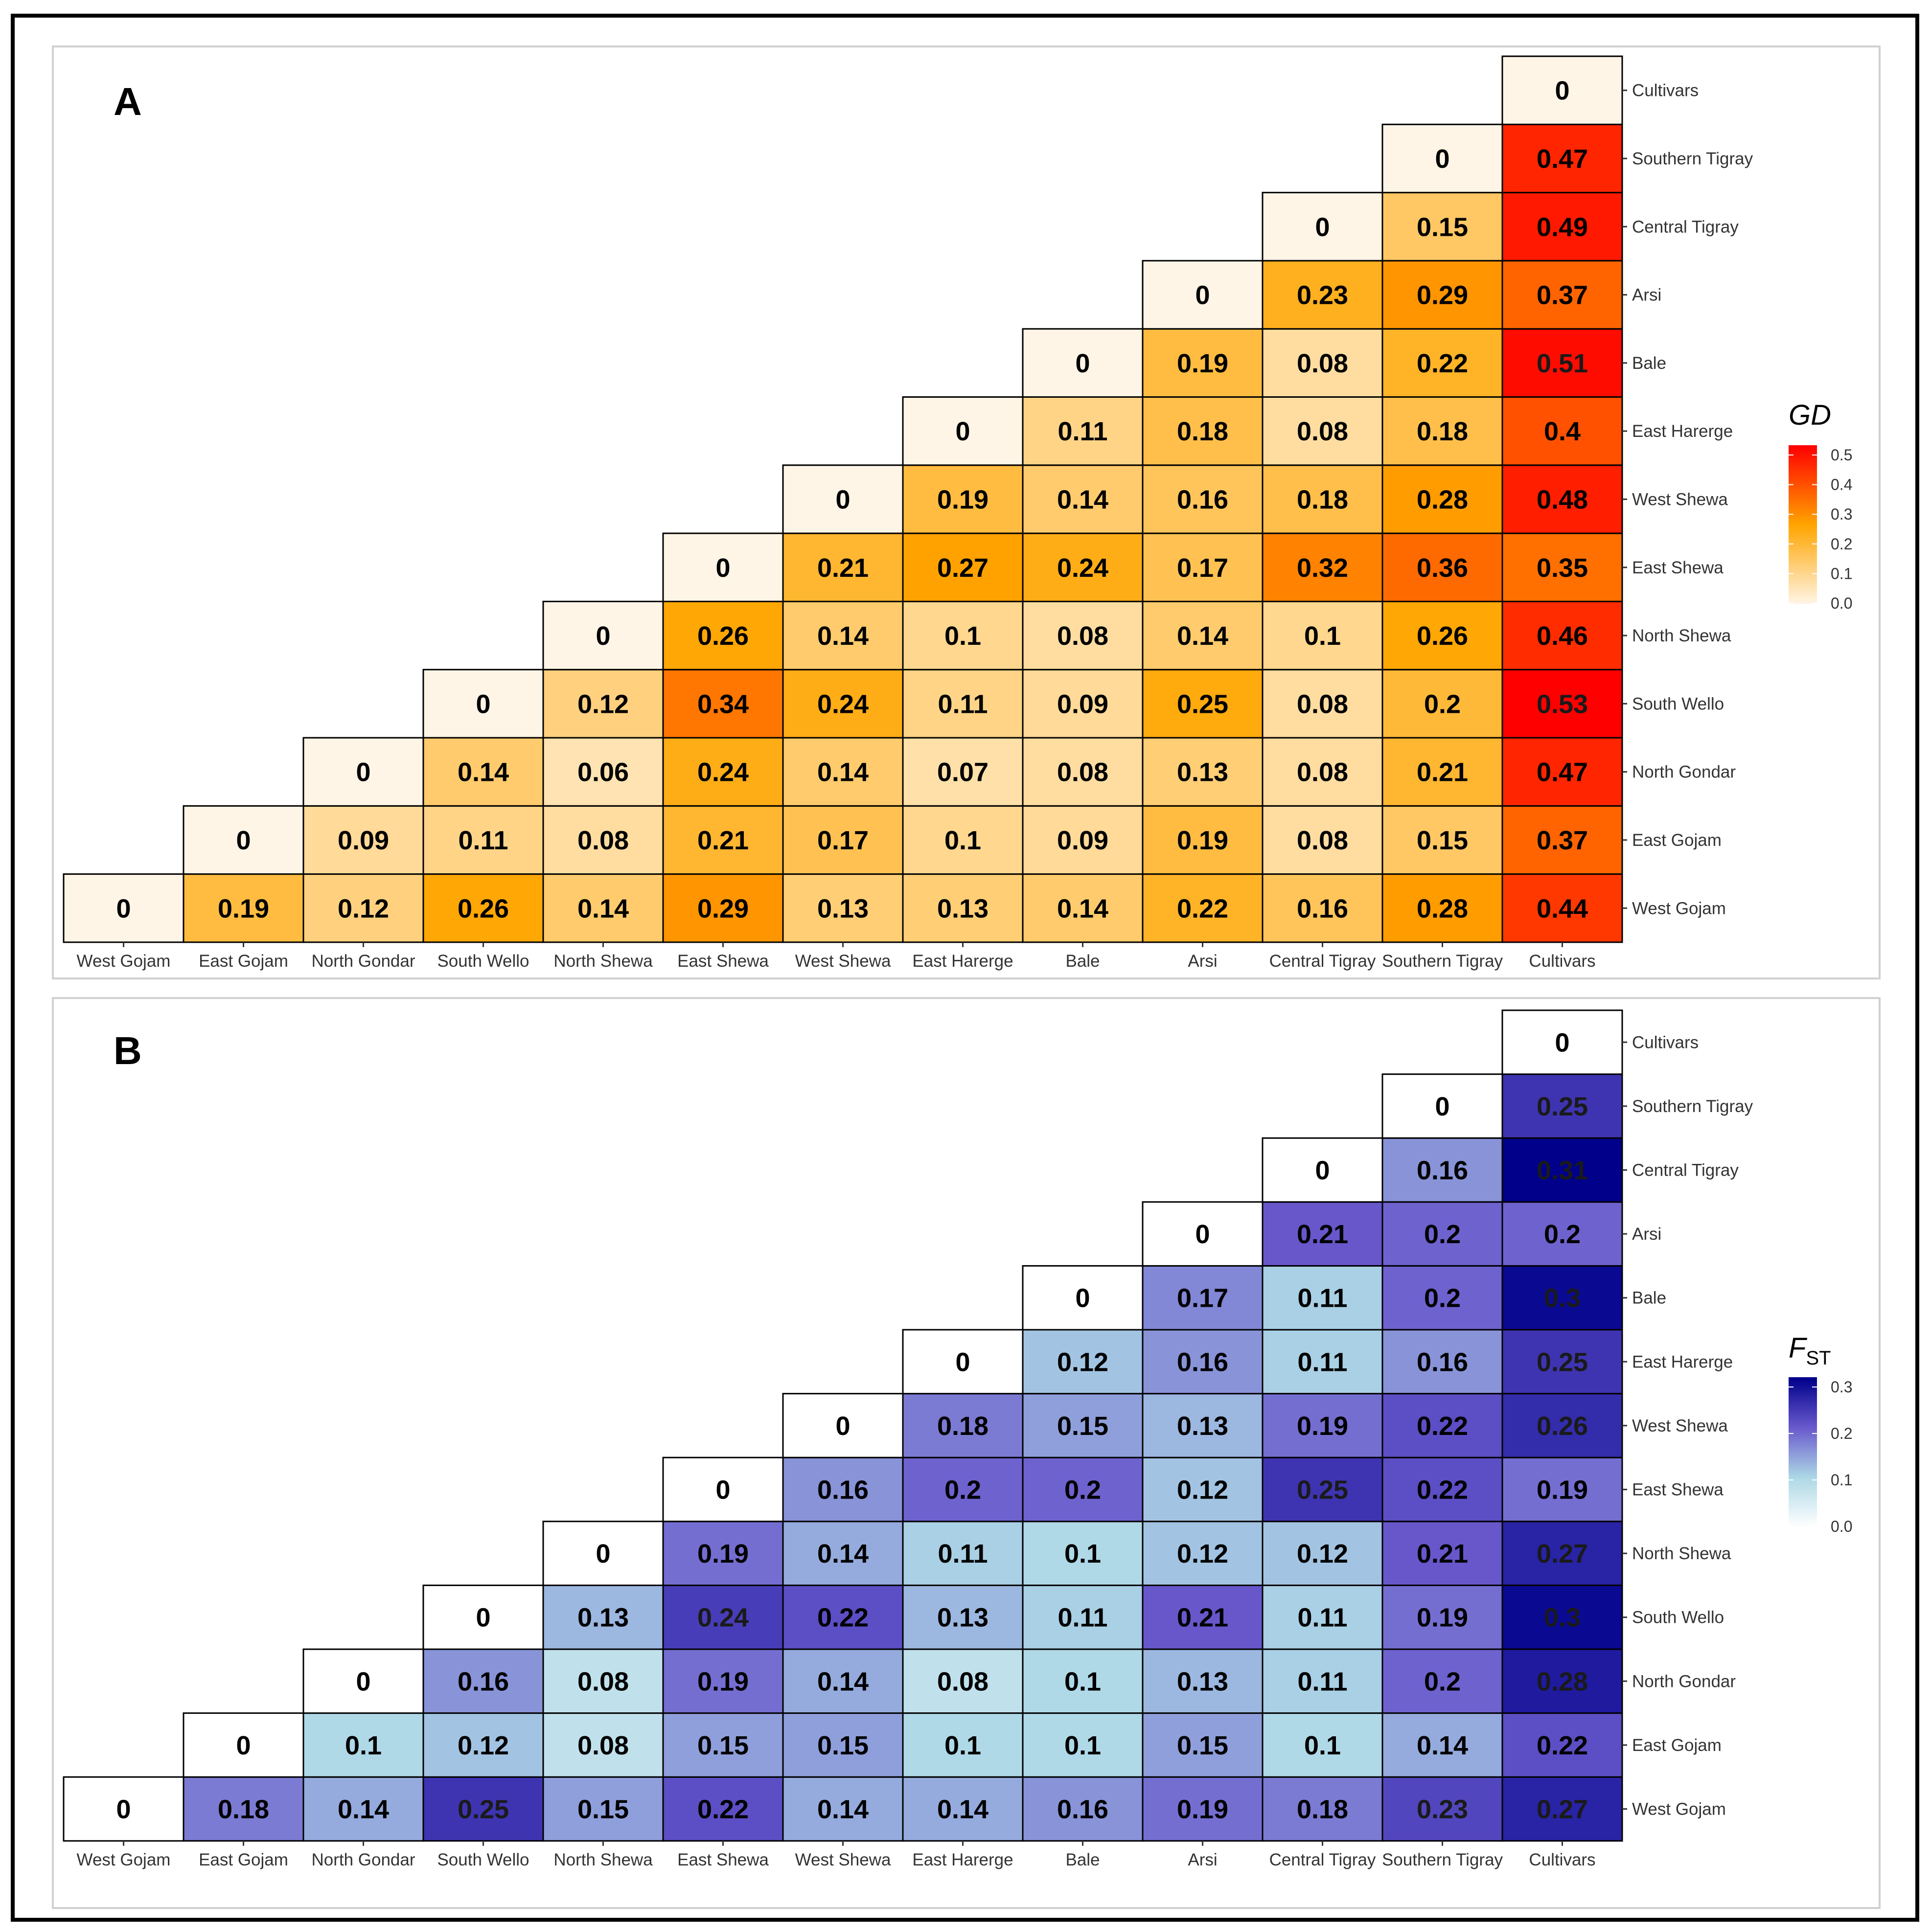 The width and height of the screenshot is (1931, 1932). What do you see at coordinates (1203, 962) in the screenshot?
I see `x-axis-label: Arsi` at bounding box center [1203, 962].